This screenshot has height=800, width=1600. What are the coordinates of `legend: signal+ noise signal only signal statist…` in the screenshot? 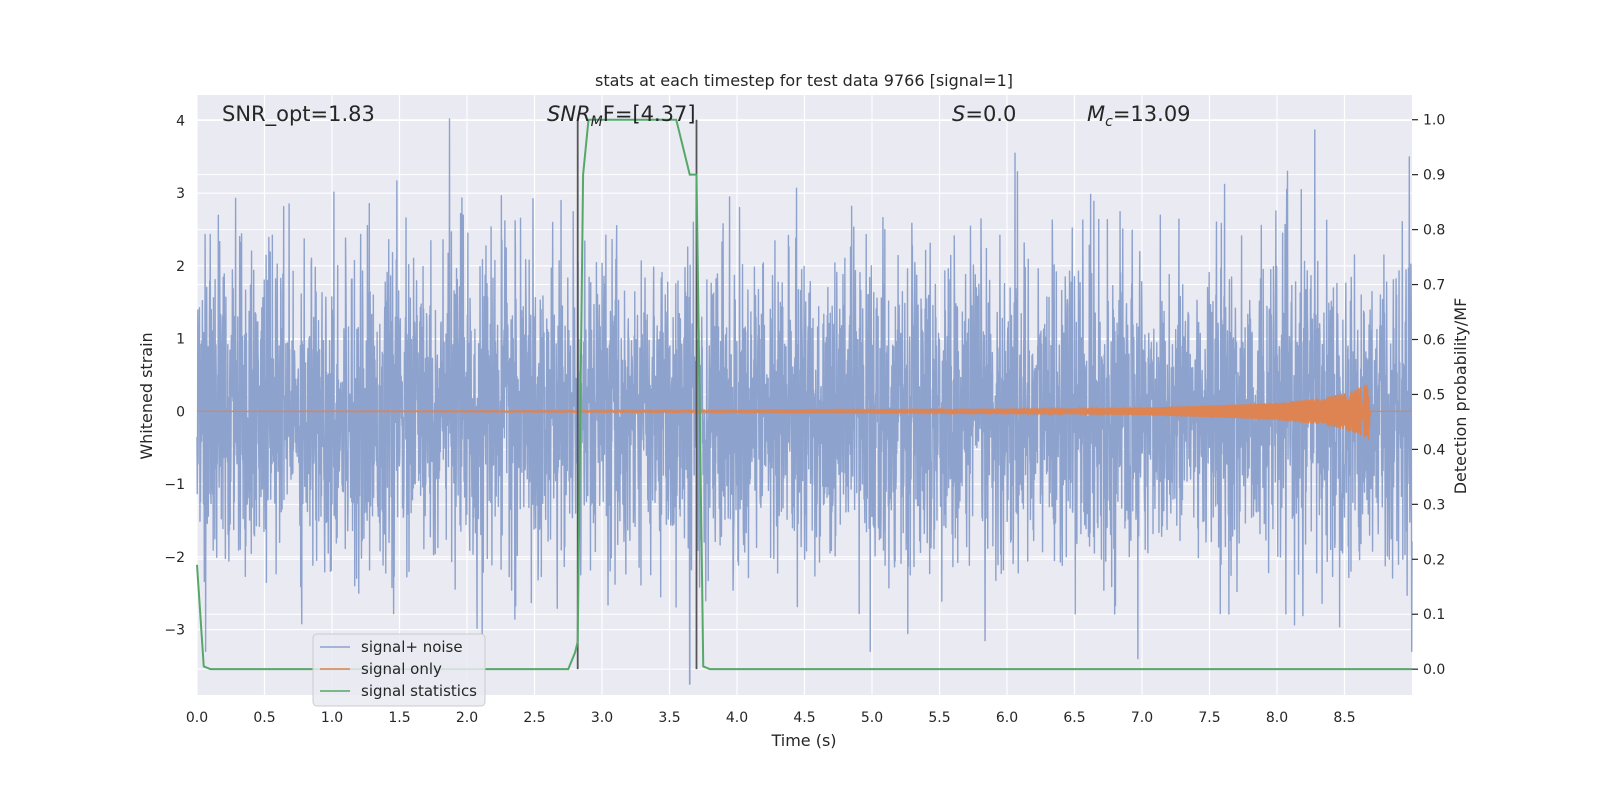 It's located at (399, 670).